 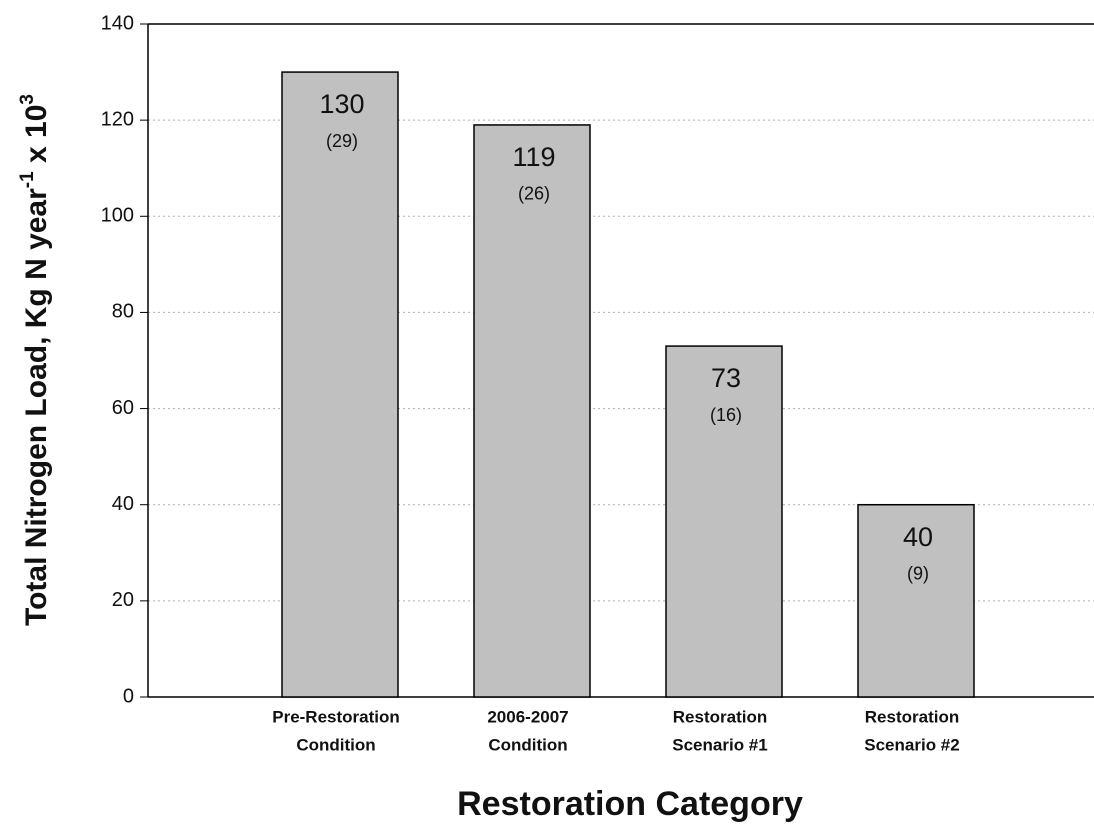 What do you see at coordinates (726, 378) in the screenshot?
I see `value-label: 73` at bounding box center [726, 378].